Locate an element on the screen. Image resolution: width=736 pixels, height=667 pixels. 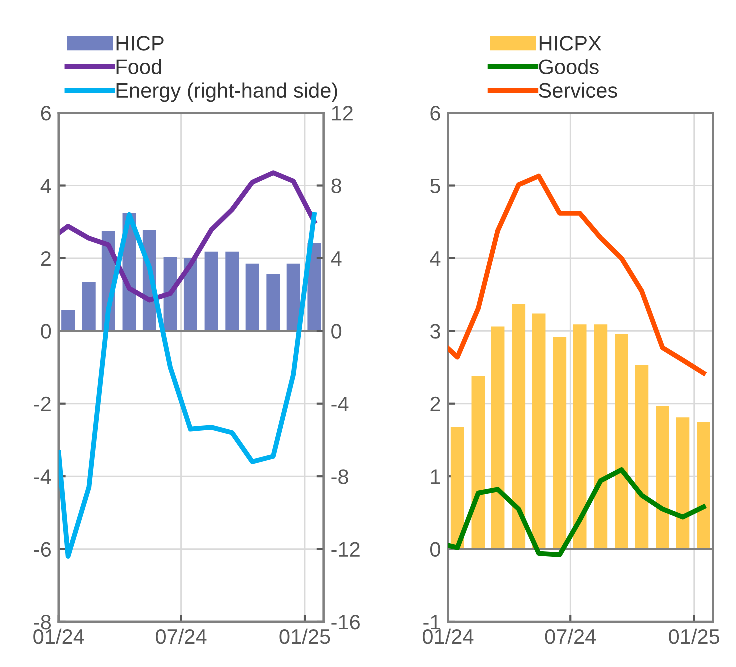
y-tick-label: 5 is located at coordinates (435, 186).